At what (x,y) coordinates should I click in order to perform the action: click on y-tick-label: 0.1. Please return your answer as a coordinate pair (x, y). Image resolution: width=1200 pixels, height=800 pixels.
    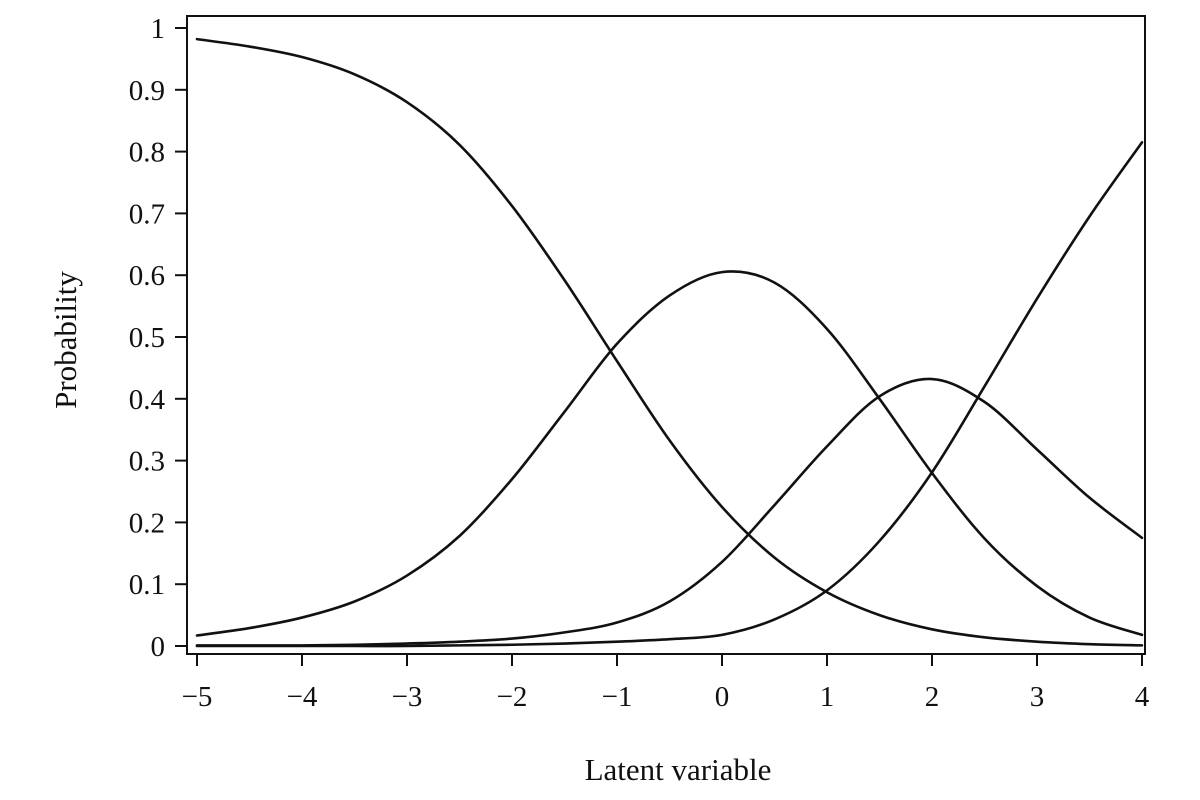
    Looking at the image, I should click on (147, 585).